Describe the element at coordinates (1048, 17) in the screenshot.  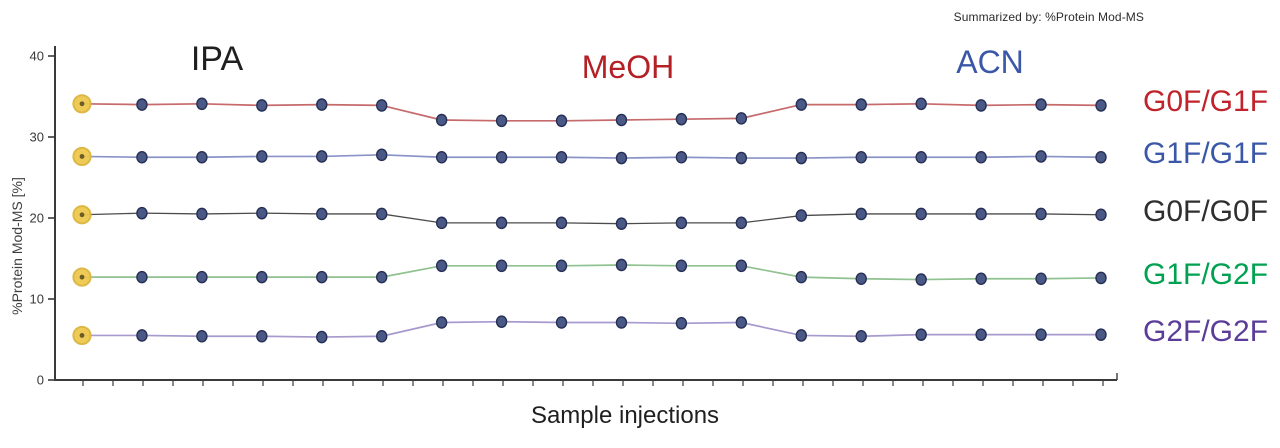
I see `summary-note: Summarized by: %Protein Mod-MS` at that location.